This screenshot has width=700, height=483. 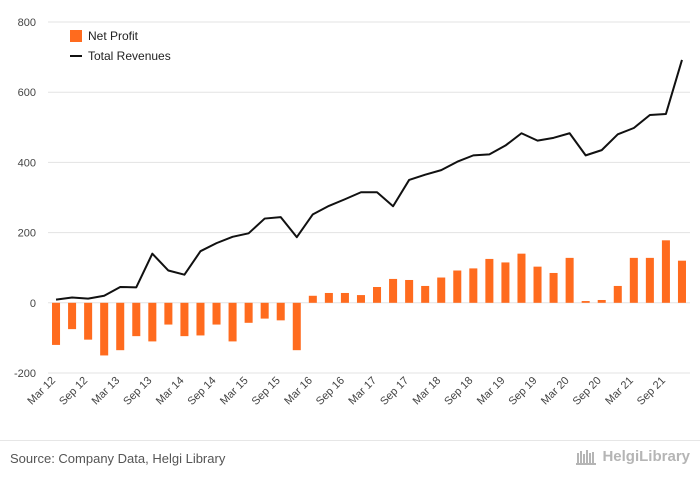 What do you see at coordinates (120, 46) in the screenshot?
I see `legend: Net Profit Total Revenues` at bounding box center [120, 46].